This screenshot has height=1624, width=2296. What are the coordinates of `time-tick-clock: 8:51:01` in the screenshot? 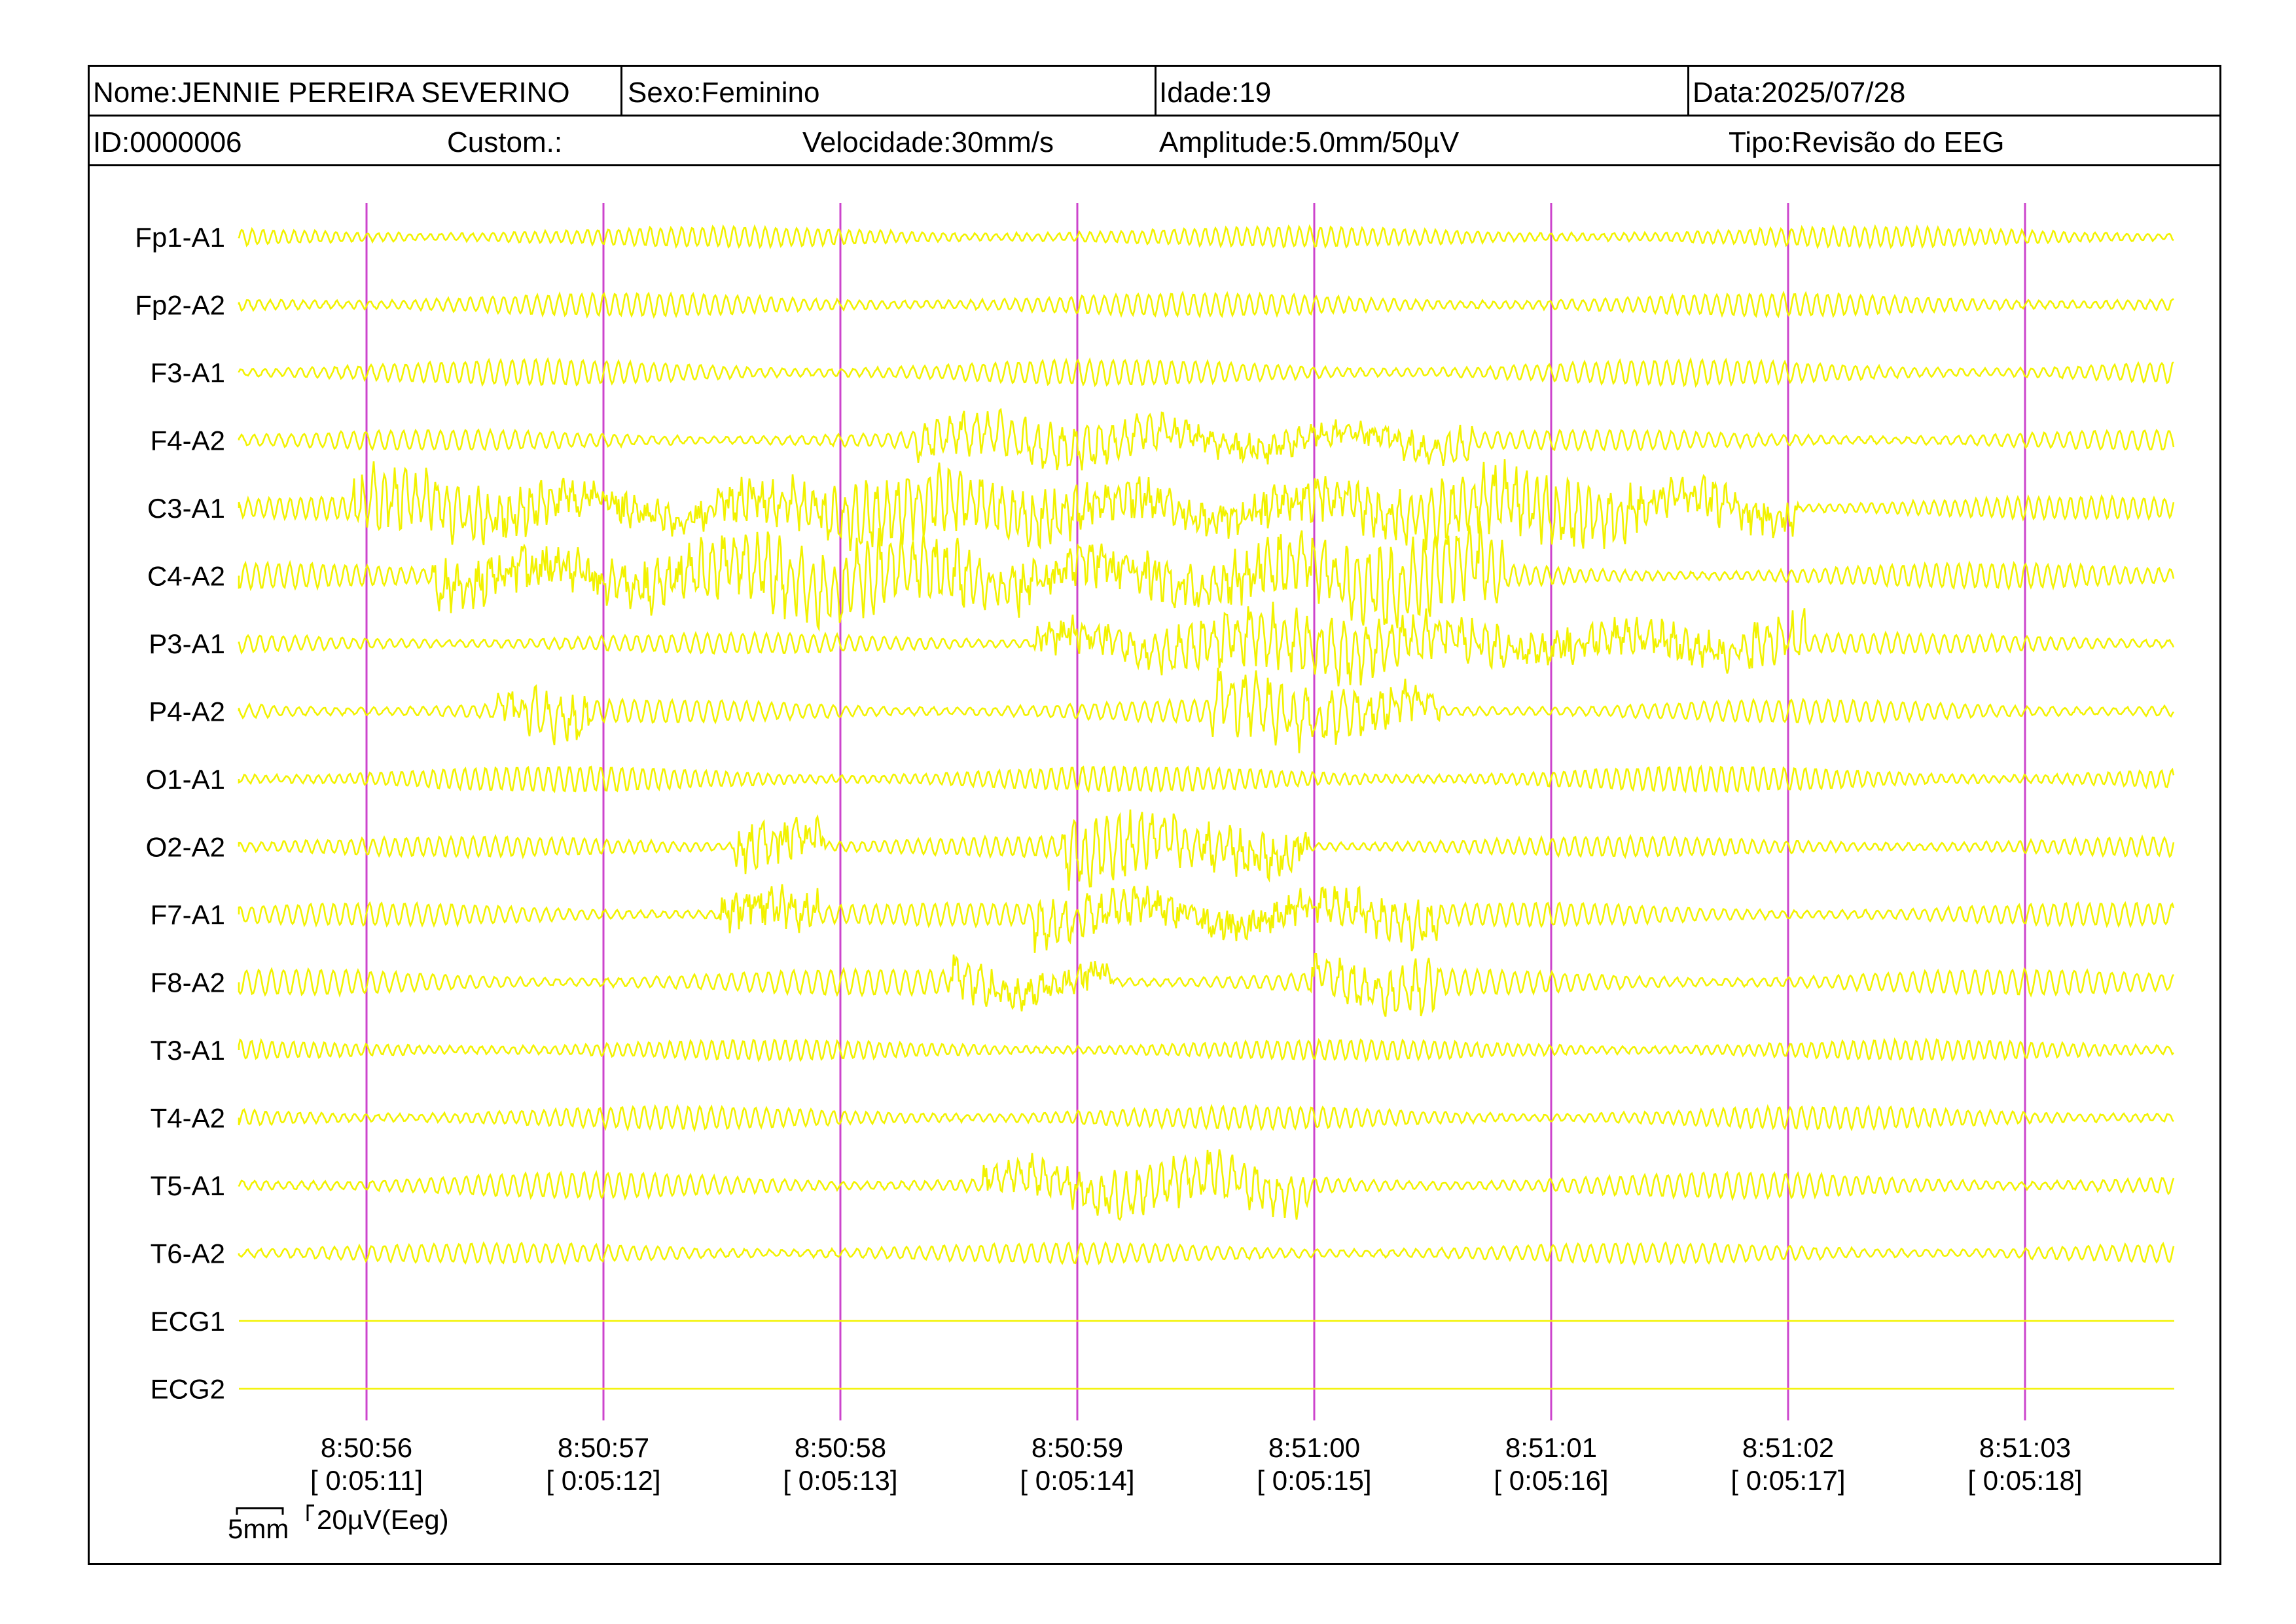 It's located at (1551, 1447).